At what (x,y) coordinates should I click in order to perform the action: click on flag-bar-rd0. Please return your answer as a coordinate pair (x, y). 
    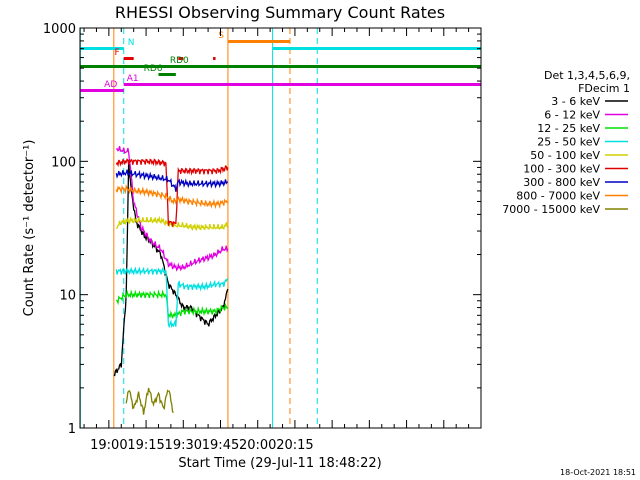
    Looking at the image, I should click on (280, 66).